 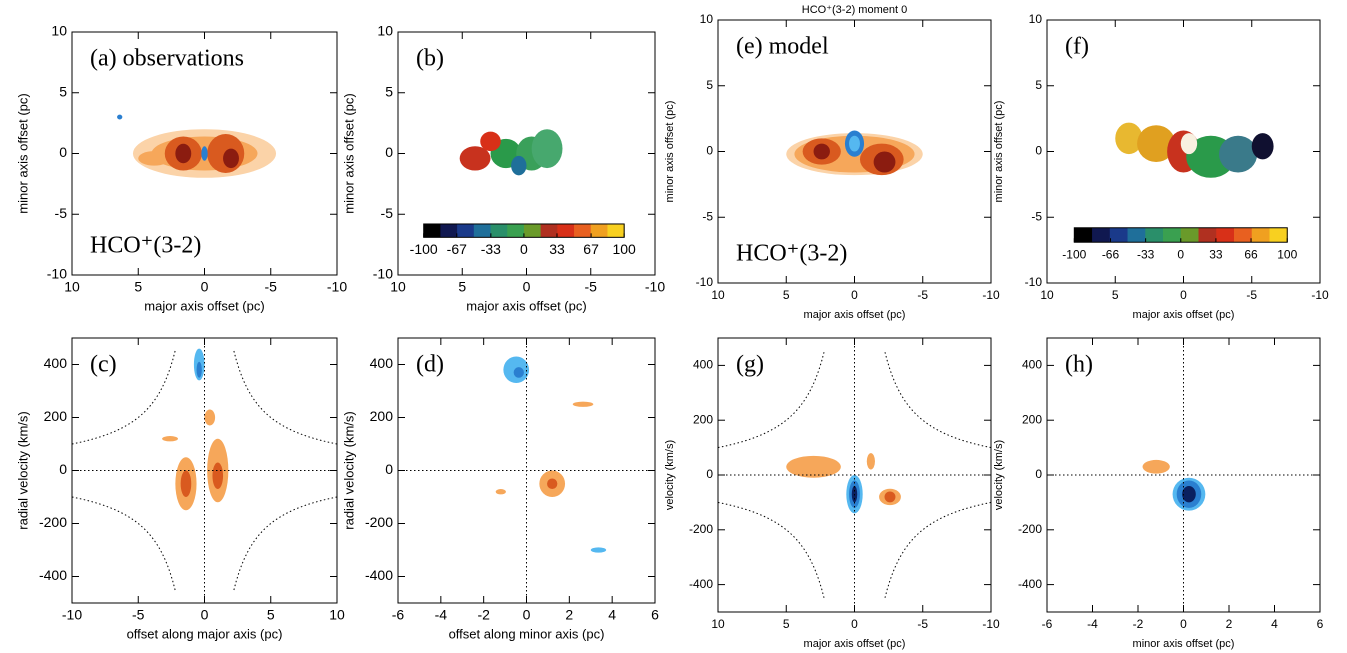 What do you see at coordinates (791, 254) in the screenshot?
I see `annotation: HCO⁺(3-2)` at bounding box center [791, 254].